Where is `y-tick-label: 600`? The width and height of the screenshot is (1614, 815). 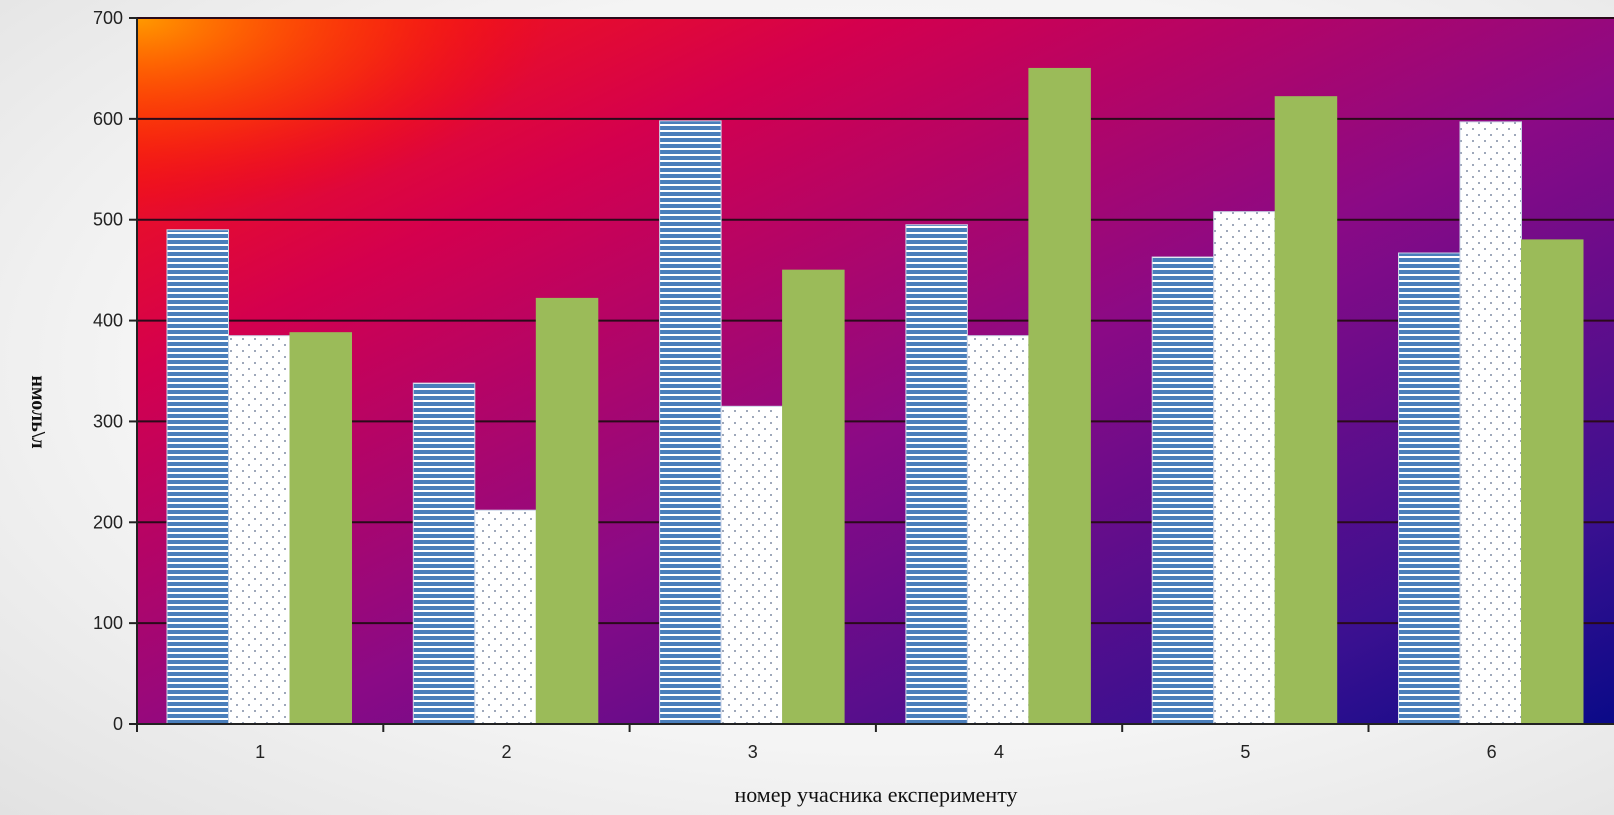 y-tick-label: 600 is located at coordinates (108, 119).